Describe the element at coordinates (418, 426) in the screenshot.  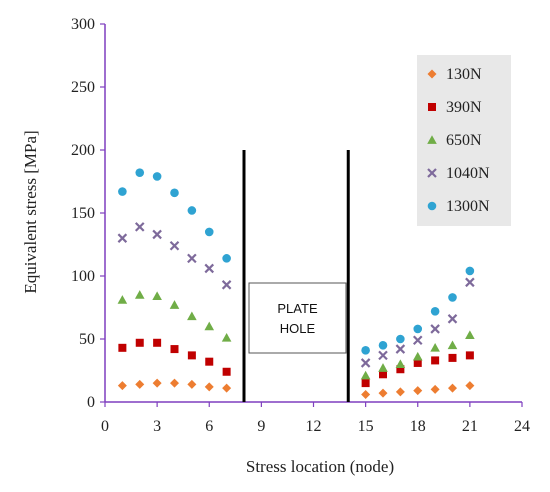
I see `x-tick-label: 18` at that location.